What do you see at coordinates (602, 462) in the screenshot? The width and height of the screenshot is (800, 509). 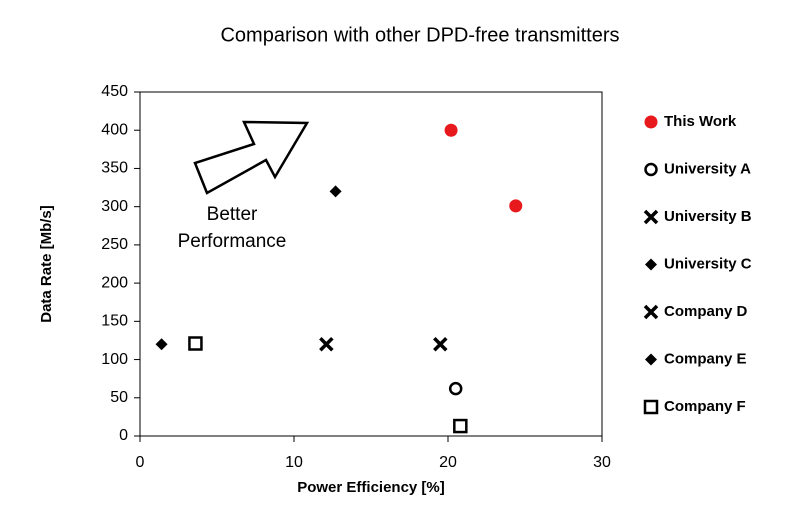 I see `x-tick-label: 30` at bounding box center [602, 462].